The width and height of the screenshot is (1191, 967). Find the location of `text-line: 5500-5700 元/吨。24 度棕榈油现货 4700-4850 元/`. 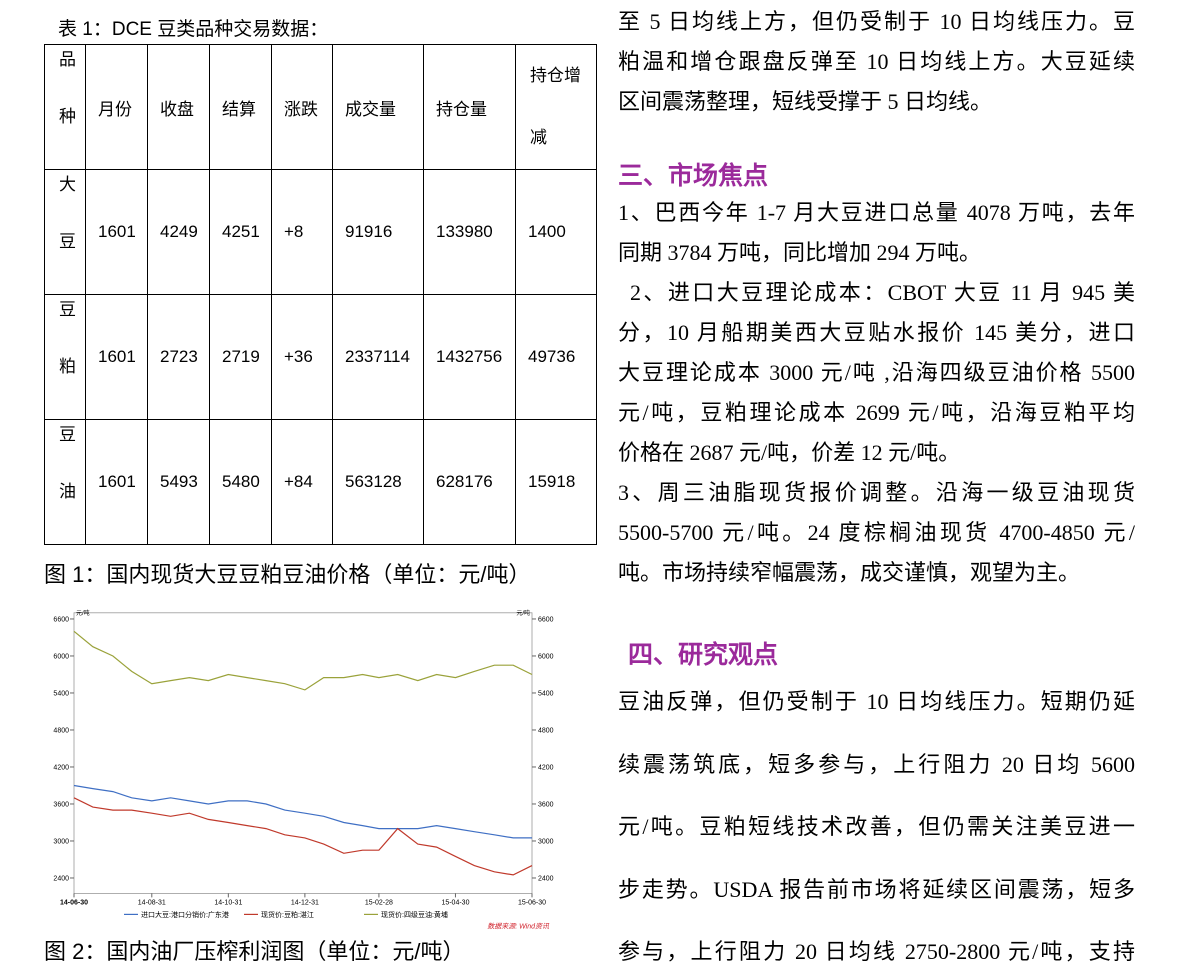

text-line: 5500-5700 元/吨。24 度棕榈油现货 4700-4850 元/ is located at coordinates (876, 532).